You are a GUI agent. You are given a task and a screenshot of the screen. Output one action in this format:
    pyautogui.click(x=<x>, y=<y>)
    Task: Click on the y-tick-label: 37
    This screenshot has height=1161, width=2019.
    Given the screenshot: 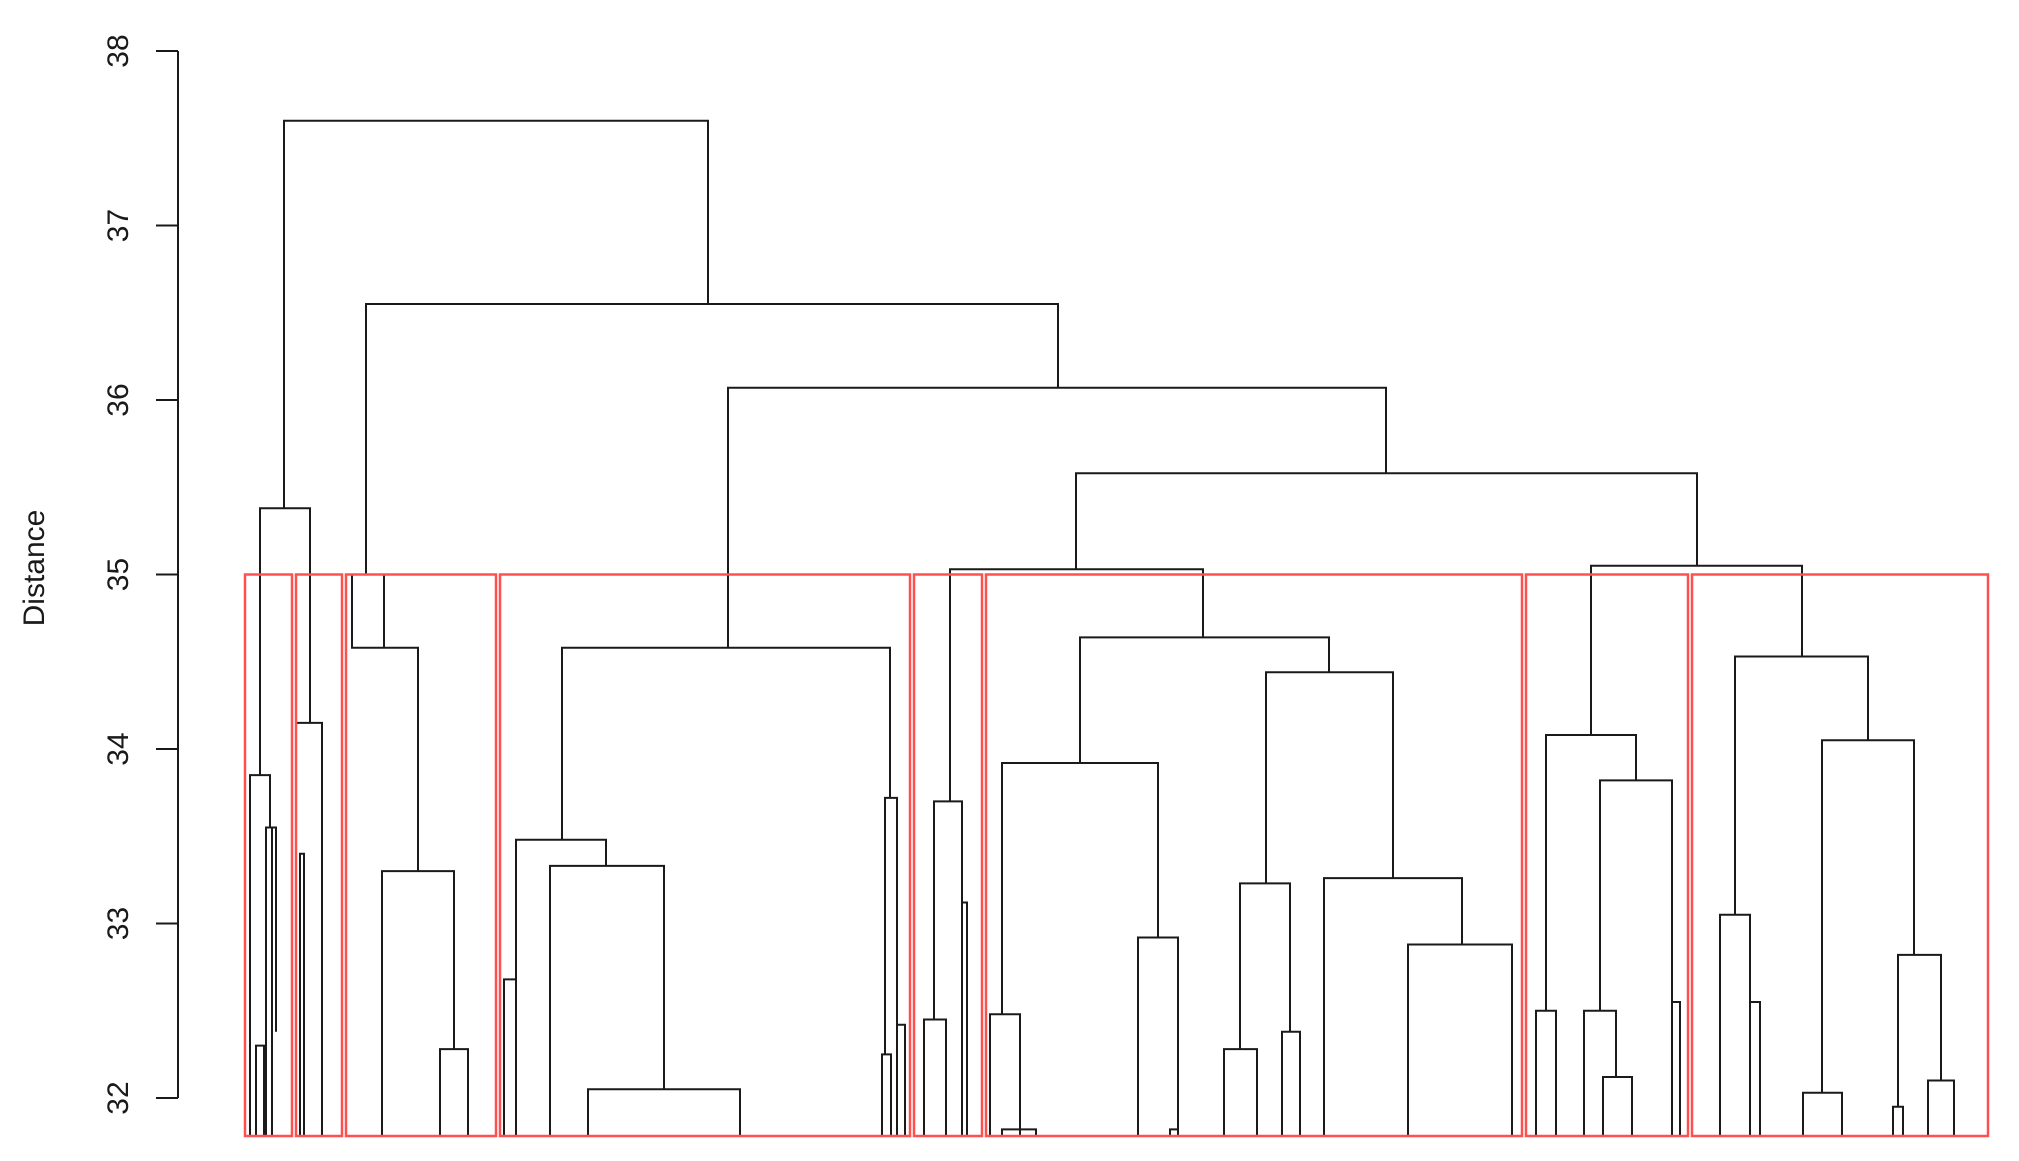 What is the action you would take?
    pyautogui.click(x=118, y=225)
    